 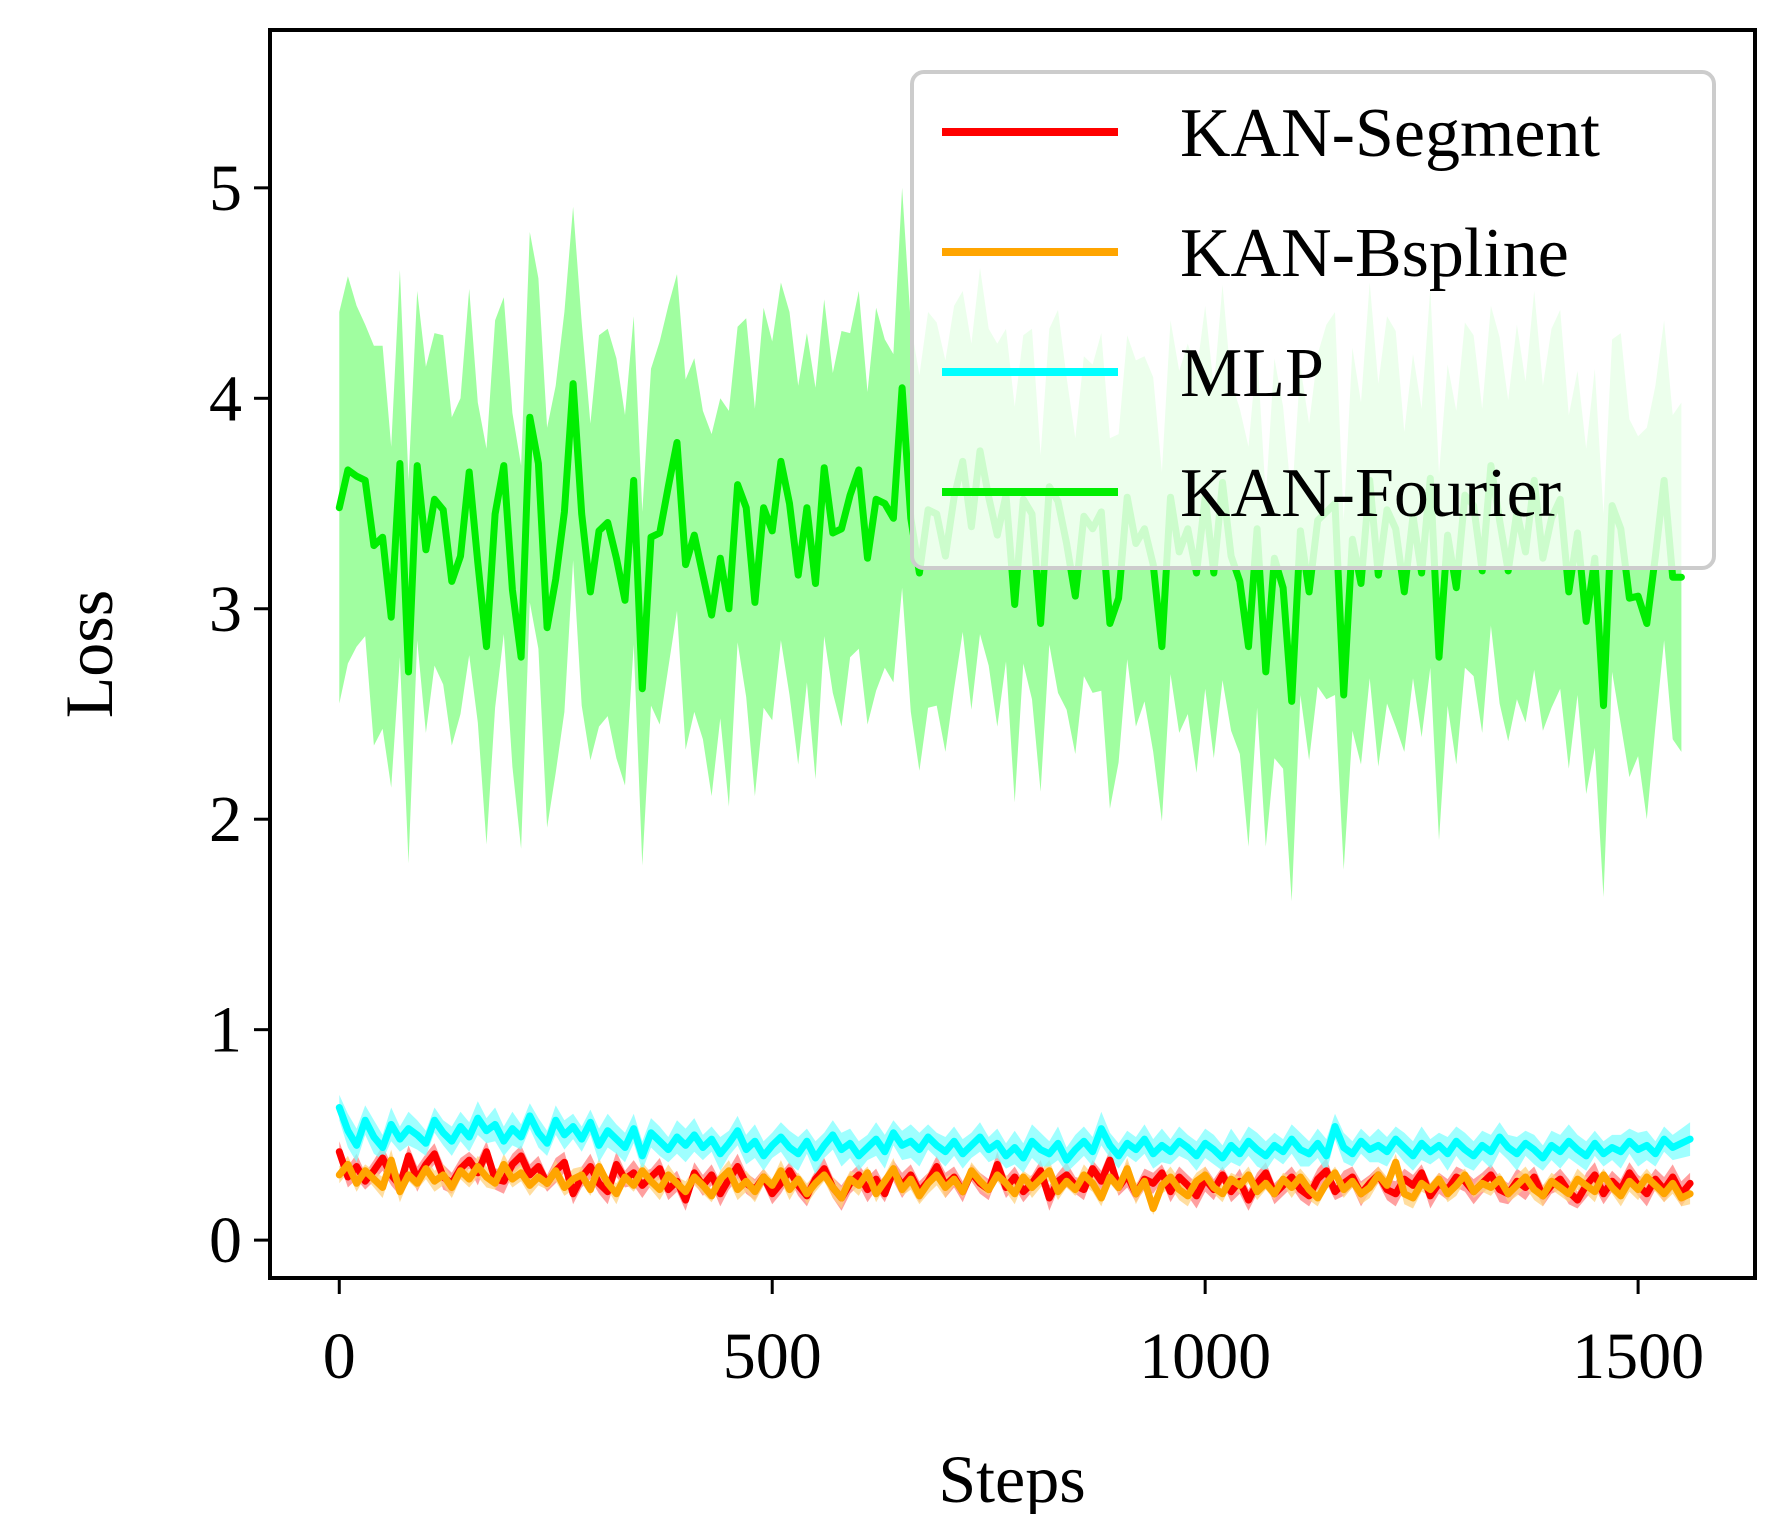 What do you see at coordinates (1205, 1356) in the screenshot?
I see `x-tick-label: 1000` at bounding box center [1205, 1356].